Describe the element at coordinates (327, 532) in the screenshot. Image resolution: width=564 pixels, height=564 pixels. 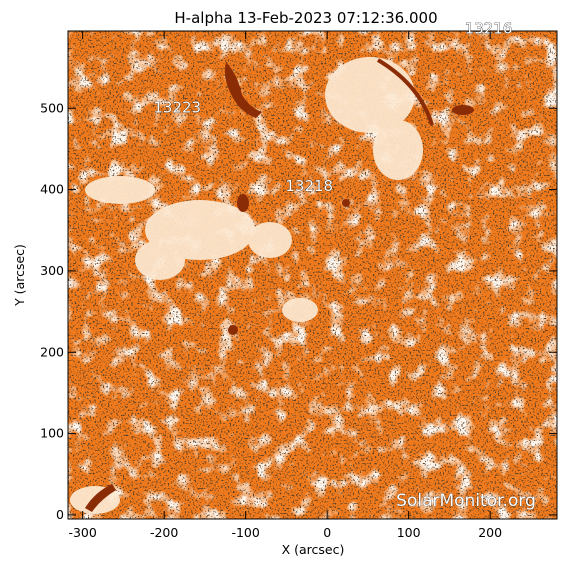
I see `x-tick-label: 0` at that location.